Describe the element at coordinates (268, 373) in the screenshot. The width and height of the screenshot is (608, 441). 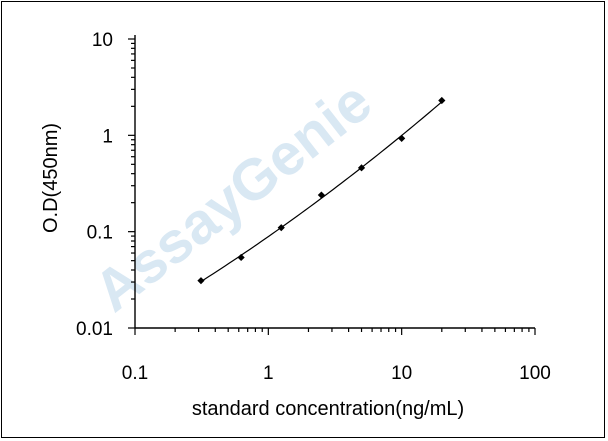
I see `x-tick-label: 1` at that location.